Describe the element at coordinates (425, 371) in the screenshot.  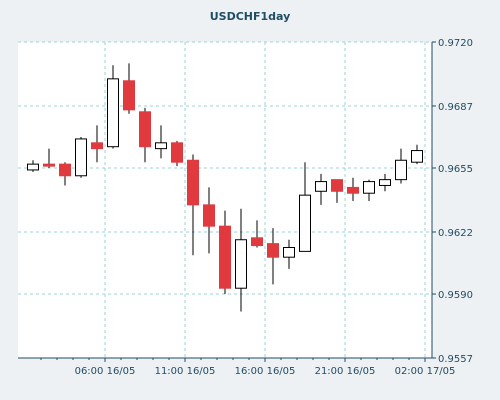
I see `x-tick-label: 02:00 17/05` at that location.